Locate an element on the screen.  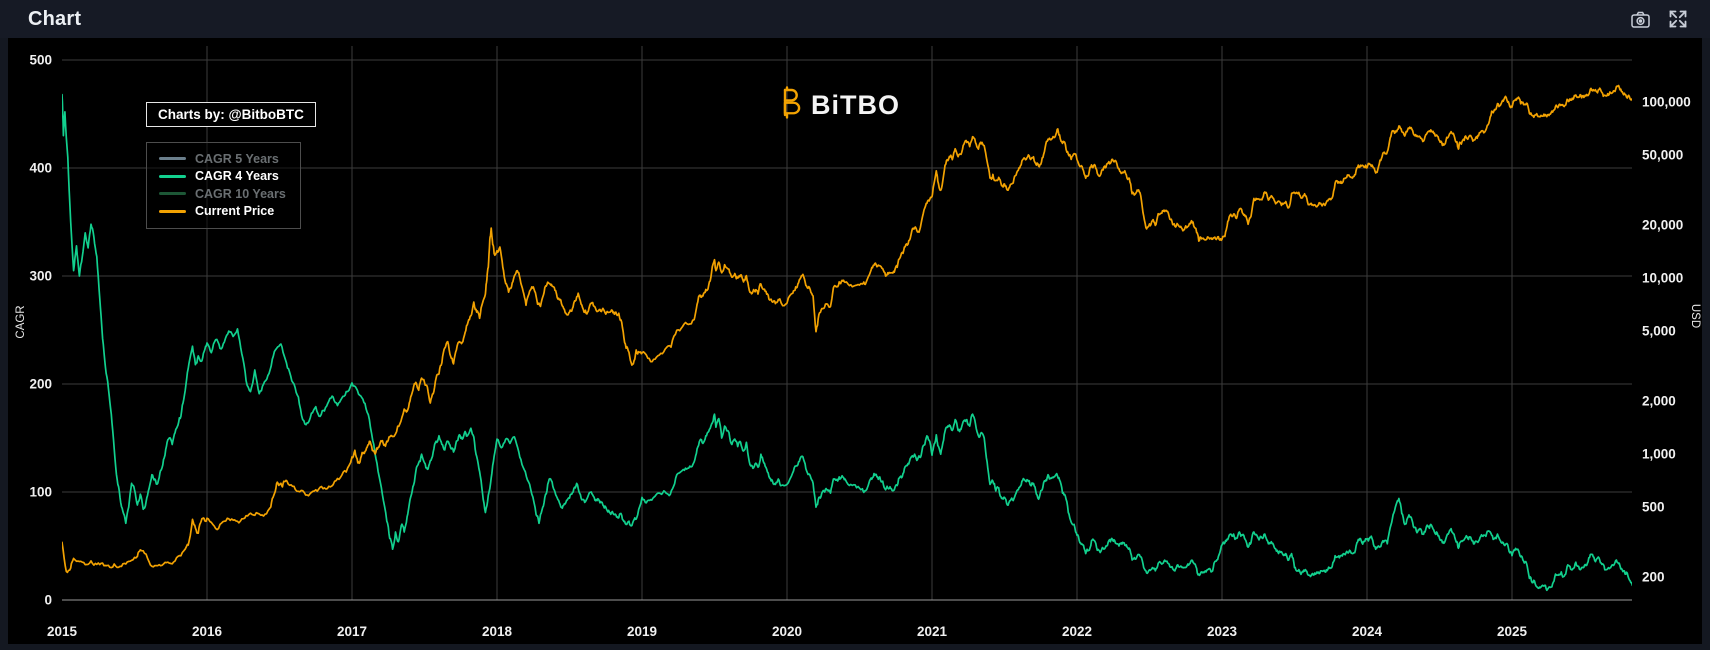
legend-label: Current Price is located at coordinates (235, 211).